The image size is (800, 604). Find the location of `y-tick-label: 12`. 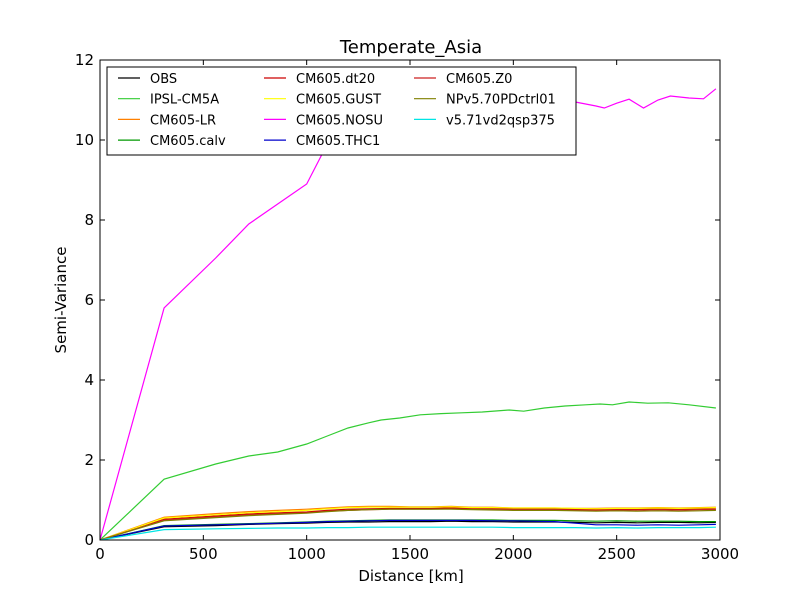

y-tick-label: 12 is located at coordinates (84, 60).